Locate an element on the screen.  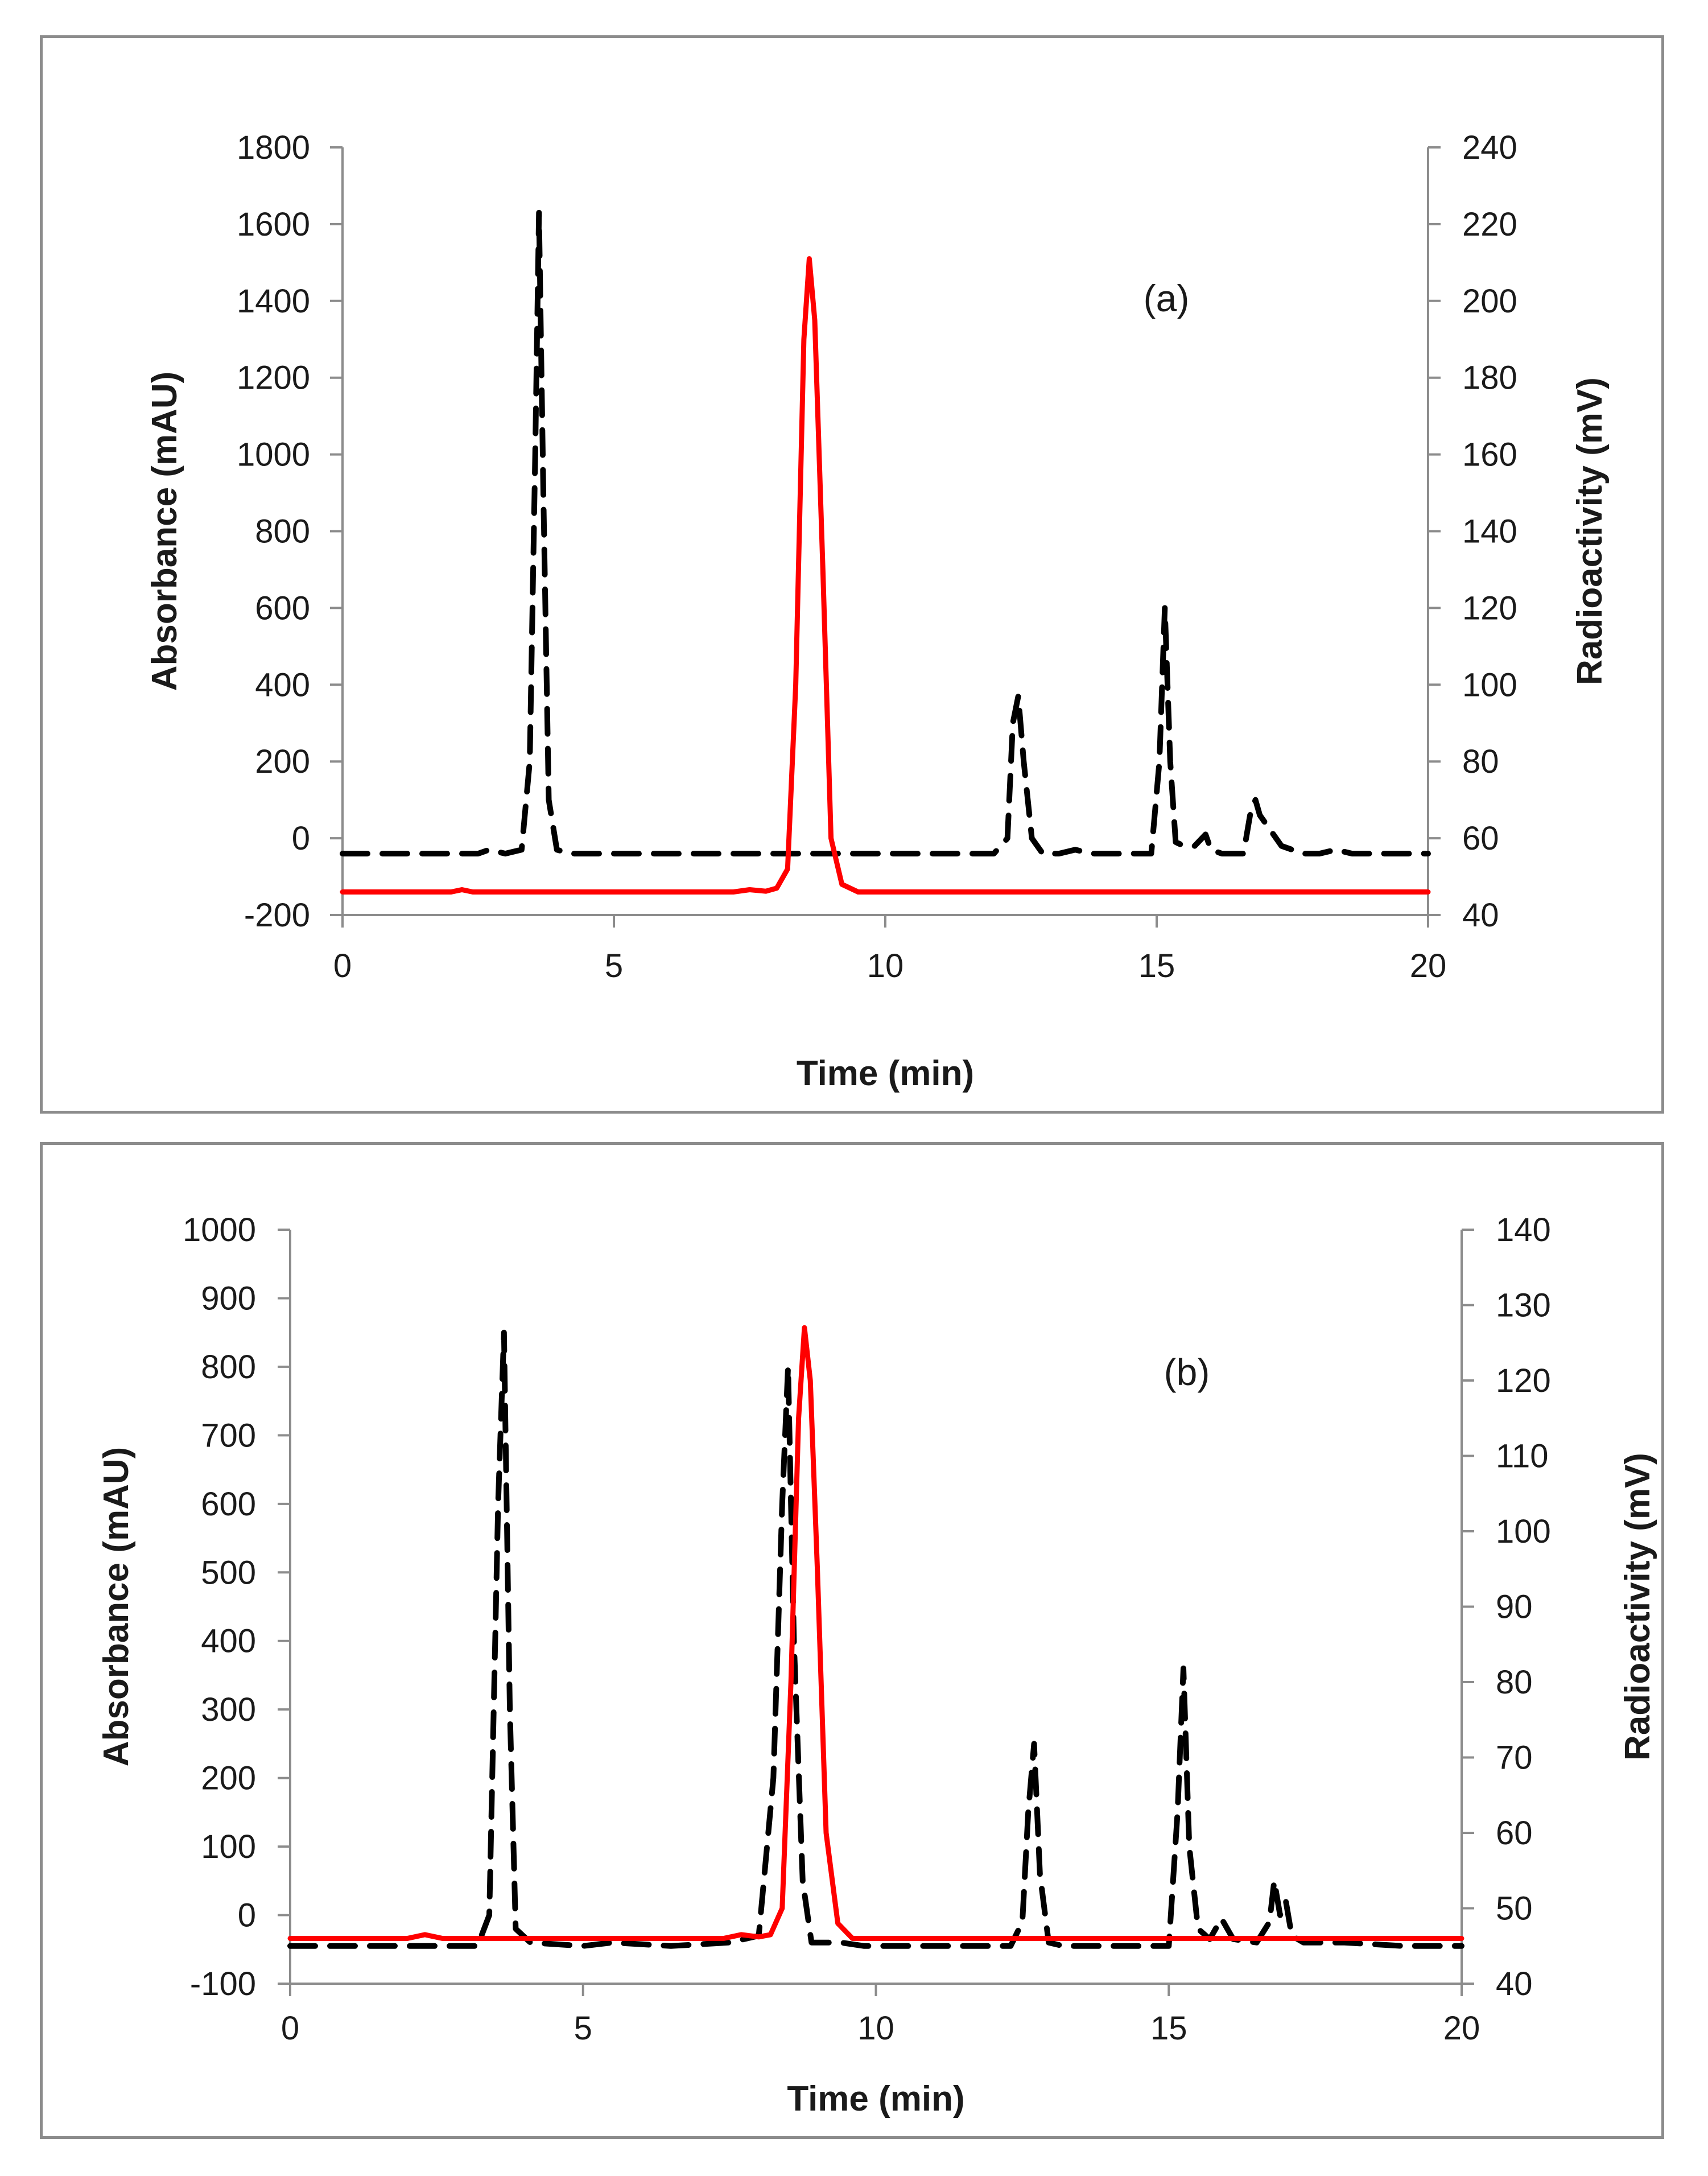
left-y-tick-label: 500 is located at coordinates (228, 1573).